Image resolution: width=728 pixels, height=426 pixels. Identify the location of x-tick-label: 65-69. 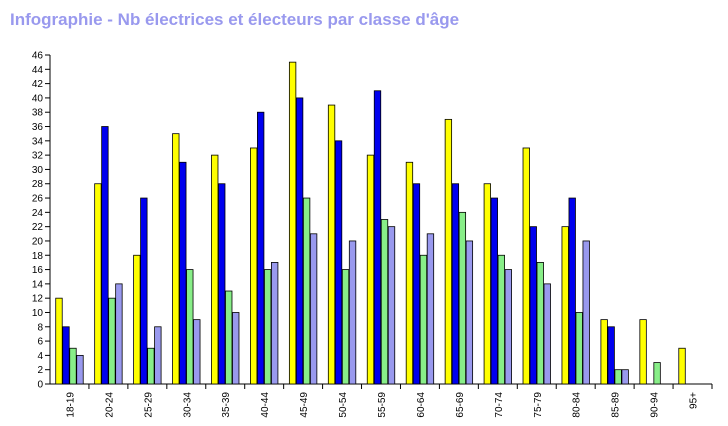
(460, 405).